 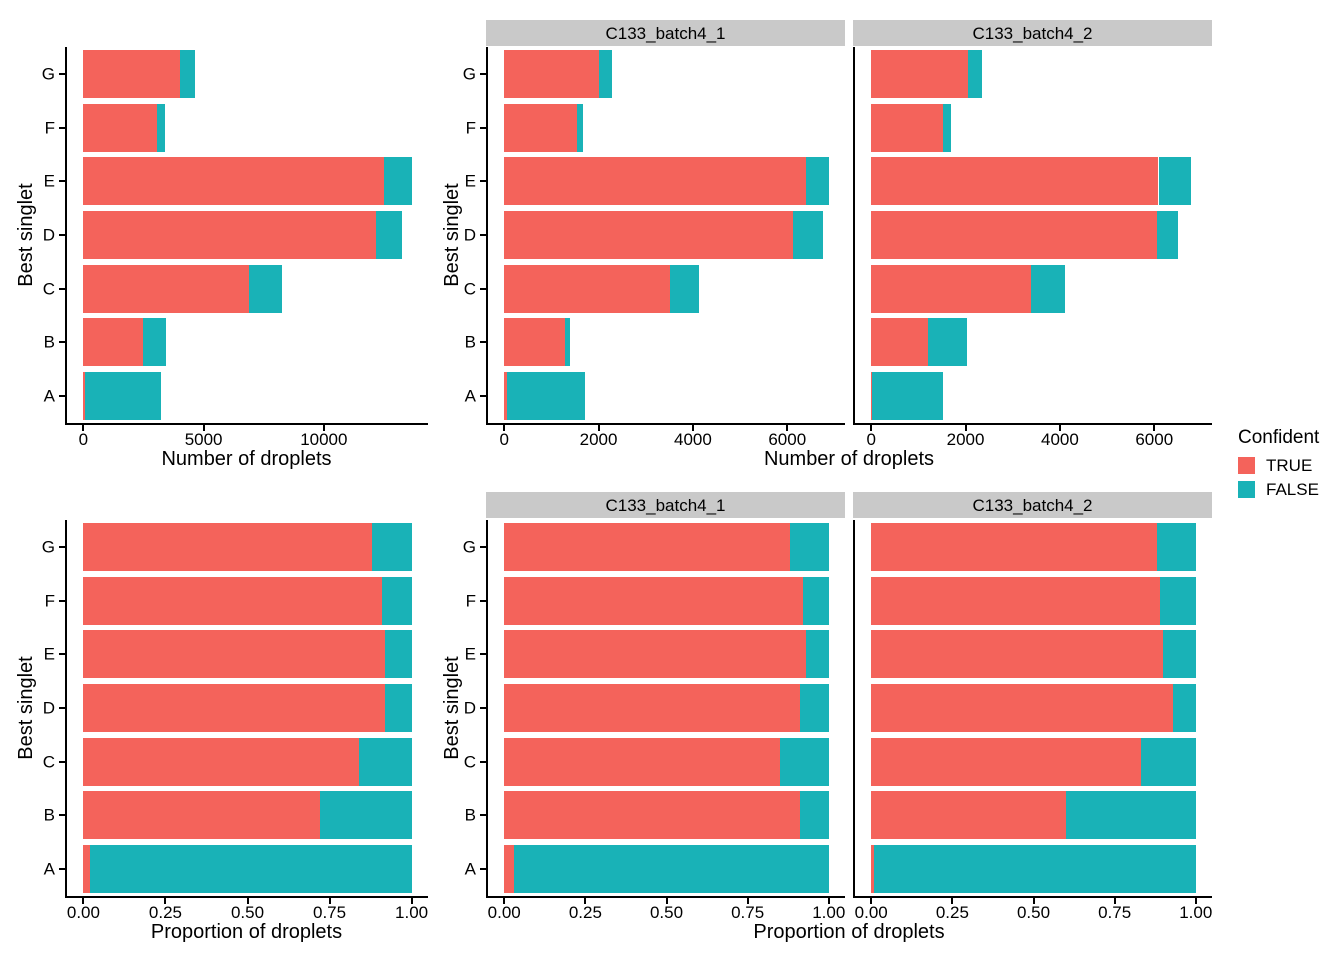 I want to click on legend-title: Confident, so click(x=1279, y=437).